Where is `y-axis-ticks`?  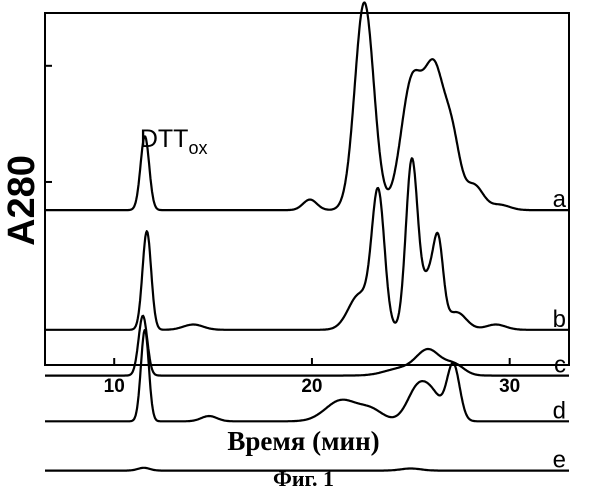
y-axis-ticks is located at coordinates (48, 91).